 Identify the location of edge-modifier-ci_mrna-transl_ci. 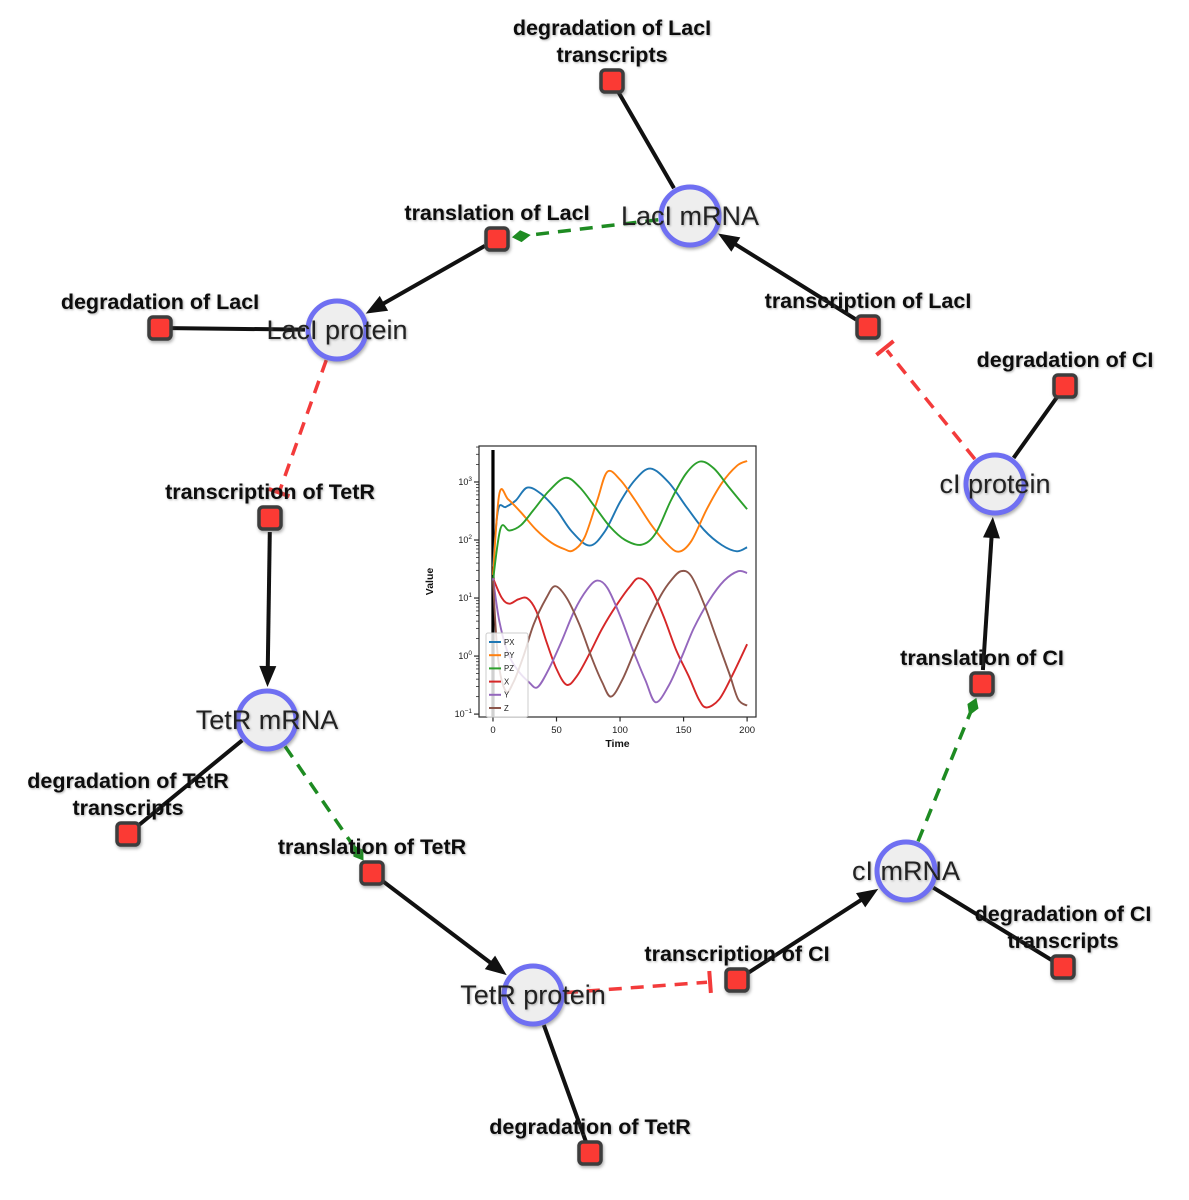
(947, 770).